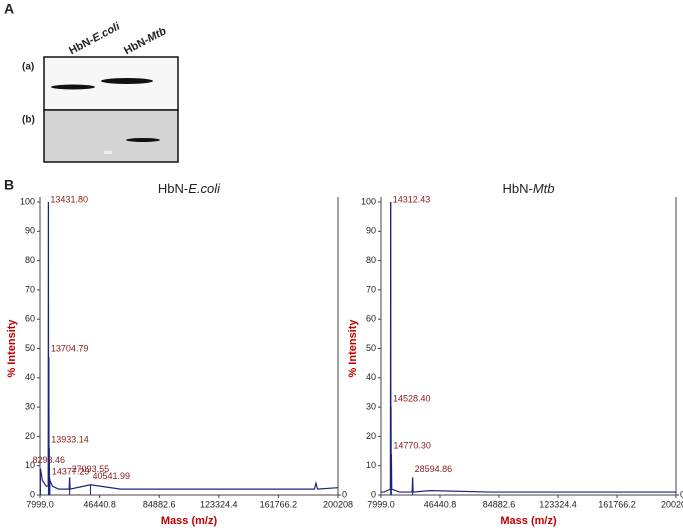  What do you see at coordinates (108, 152) in the screenshot?
I see `artifact` at bounding box center [108, 152].